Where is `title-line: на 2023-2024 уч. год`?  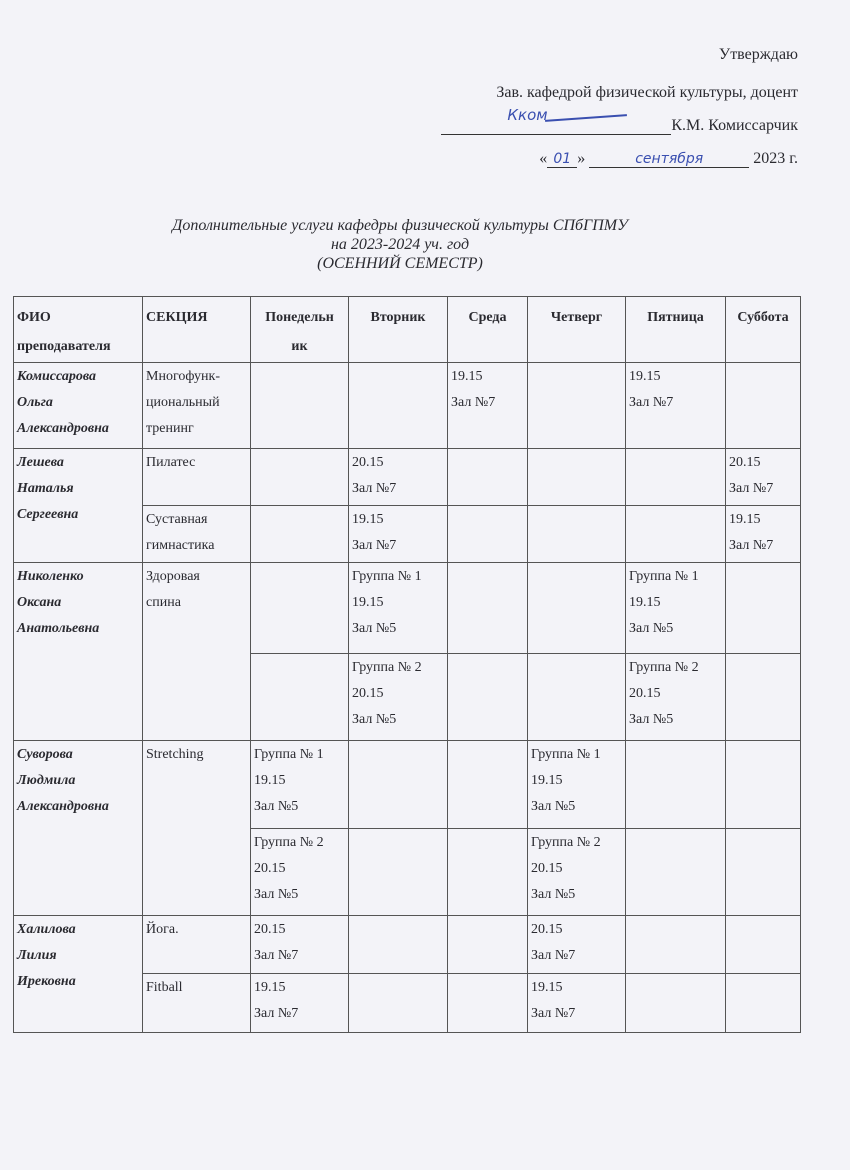
title-line: на 2023-2024 уч. год is located at coordinates (400, 244).